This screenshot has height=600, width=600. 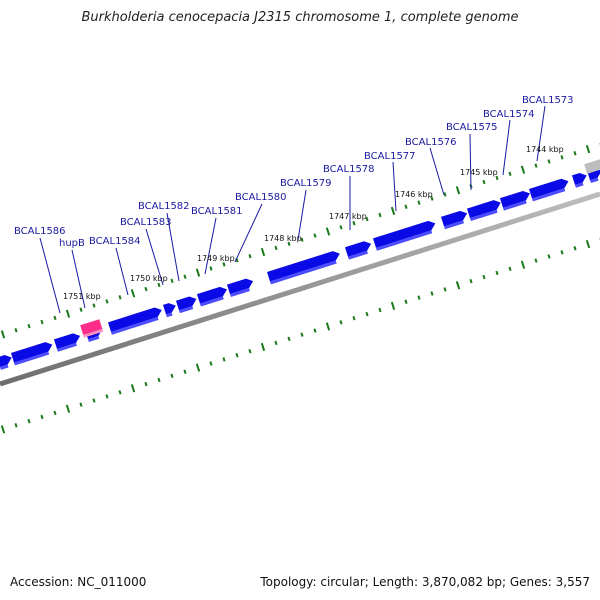 I want to click on gene-label-bcal1575: BCAL1575, so click(x=472, y=127).